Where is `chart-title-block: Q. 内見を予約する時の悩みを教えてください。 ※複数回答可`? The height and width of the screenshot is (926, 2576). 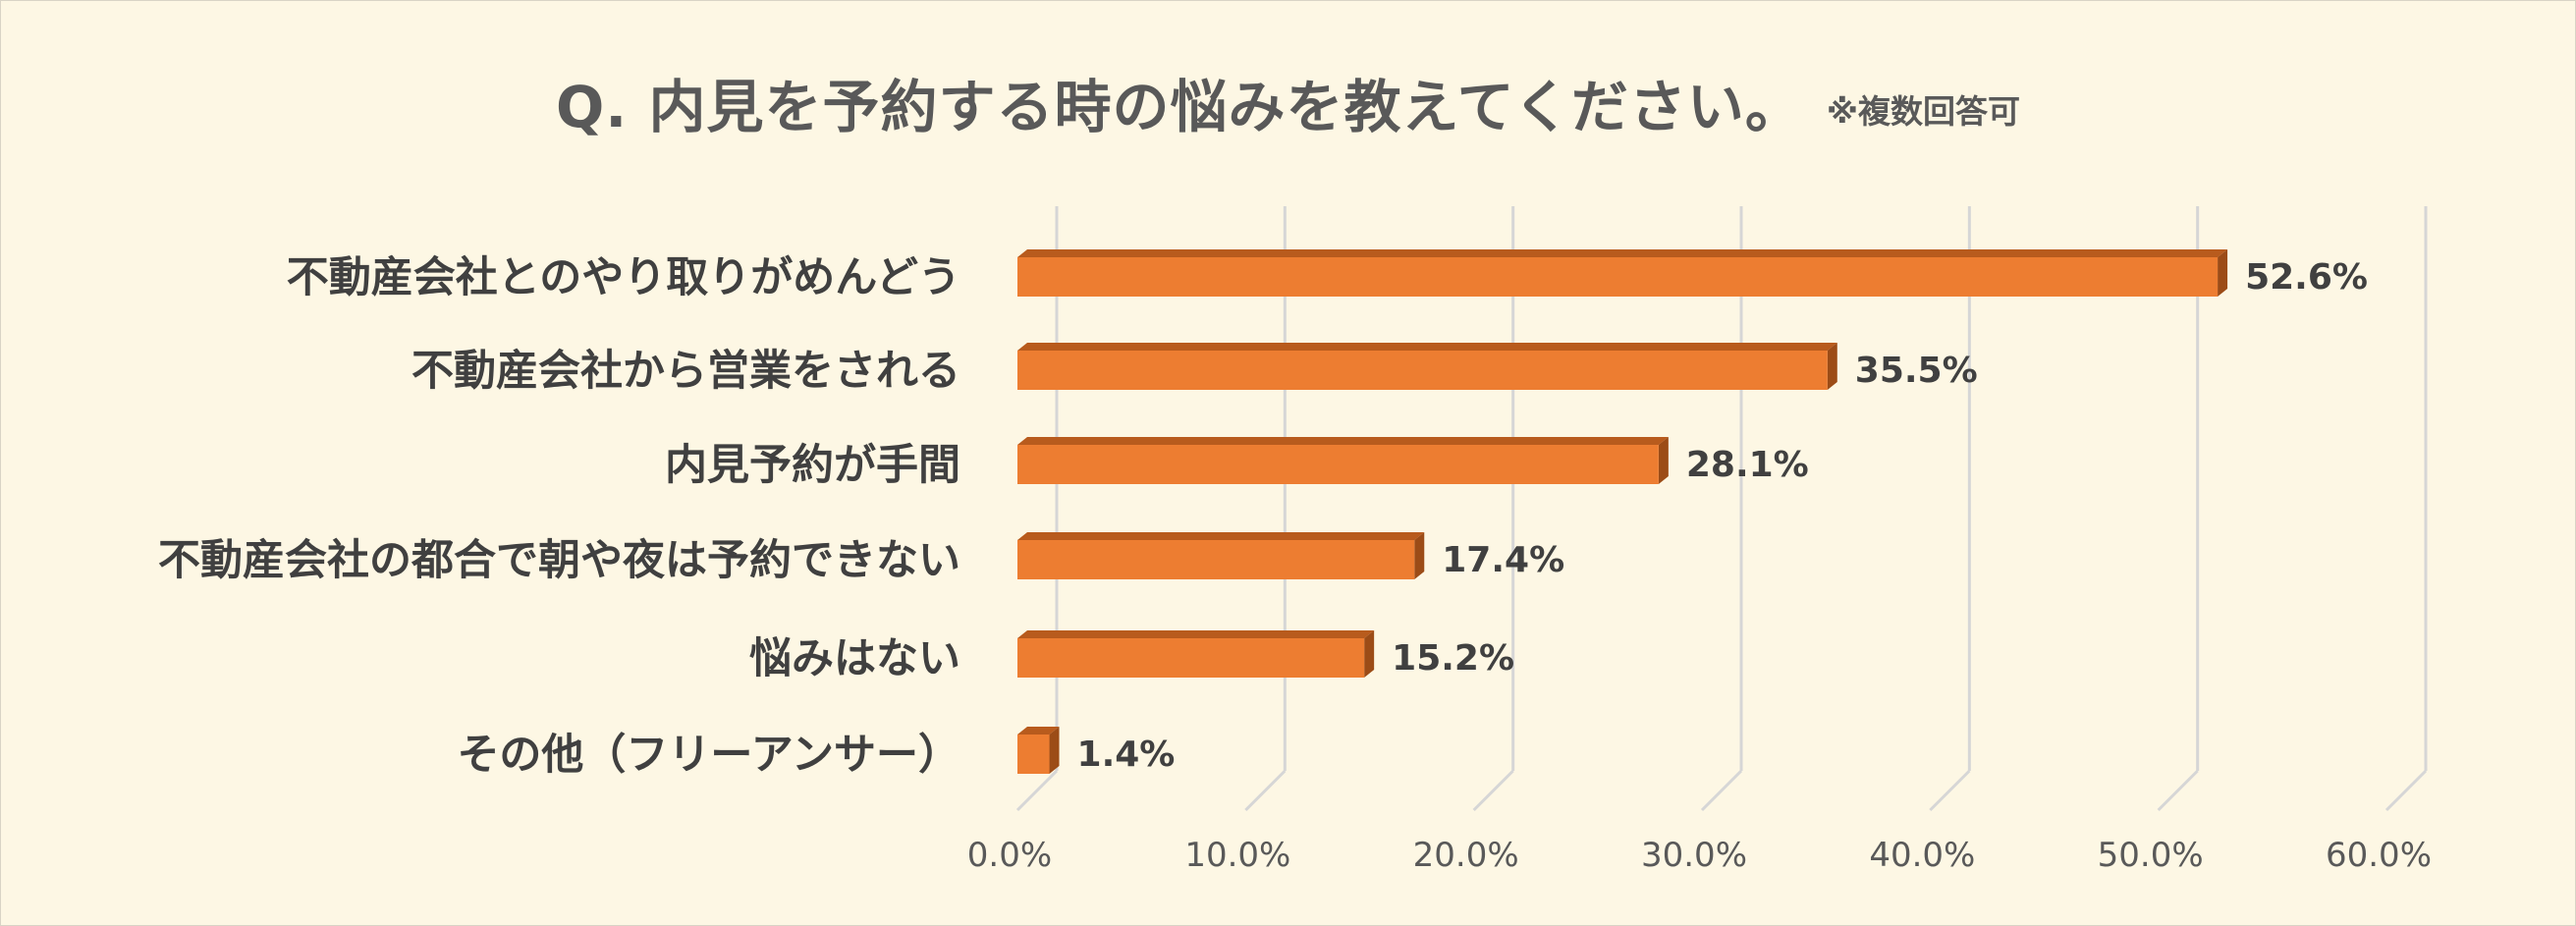 chart-title-block: Q. 内見を予約する時の悩みを教えてください。 ※複数回答可 is located at coordinates (1288, 102).